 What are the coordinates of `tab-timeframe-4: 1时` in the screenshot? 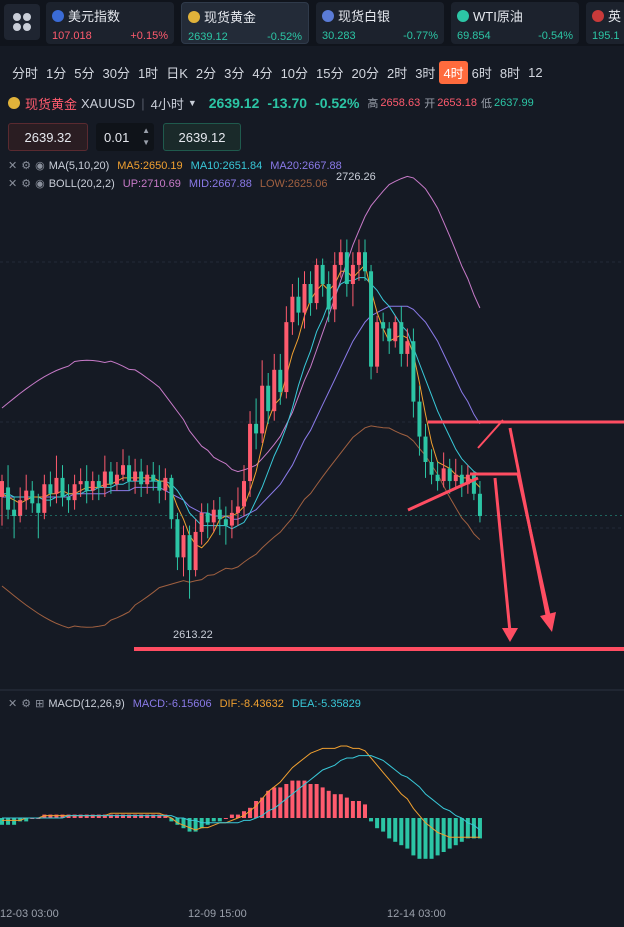 It's located at (148, 73).